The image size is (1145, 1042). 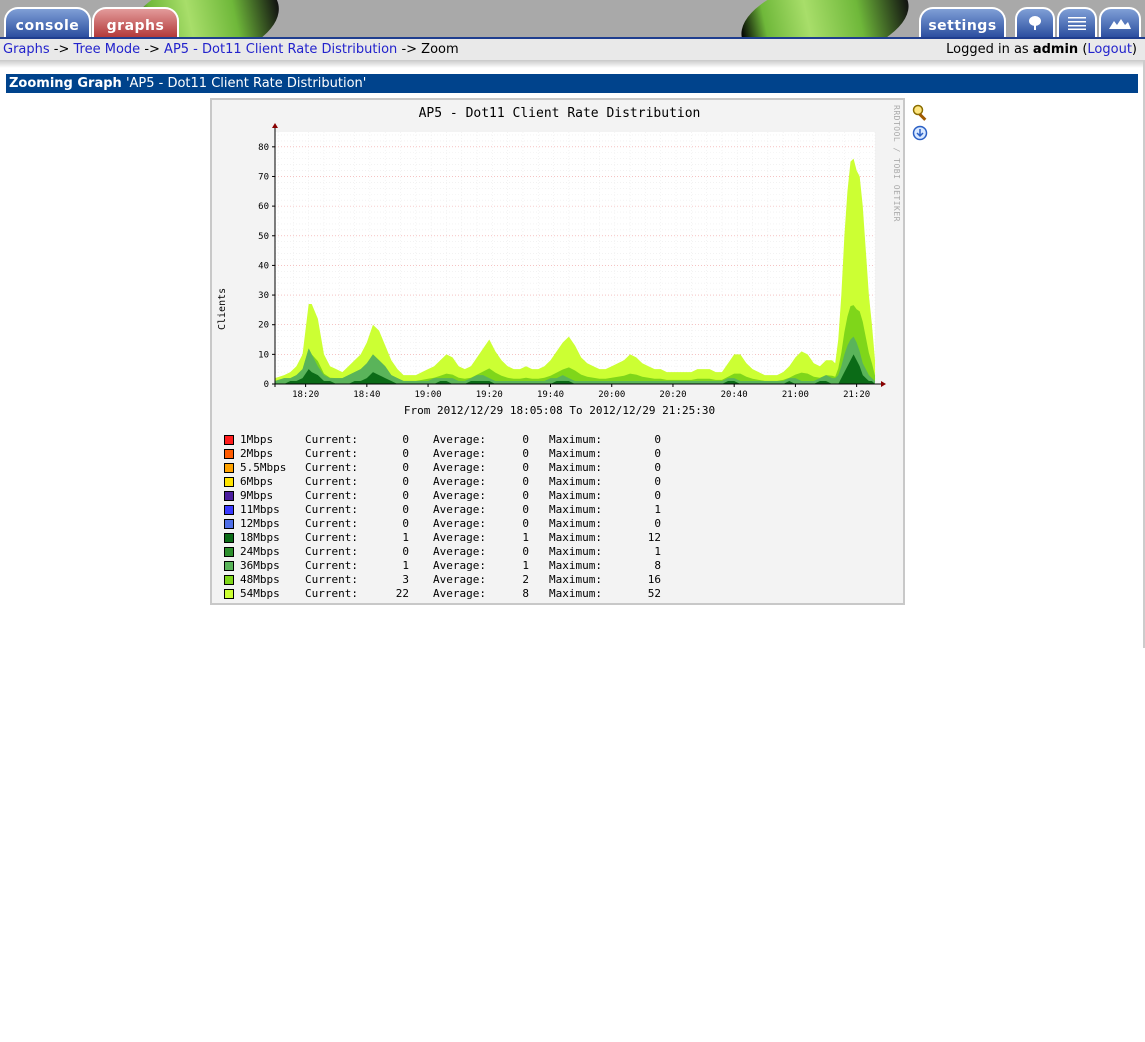 What do you see at coordinates (260, 593) in the screenshot?
I see `legend-series-name: 54Mbps` at bounding box center [260, 593].